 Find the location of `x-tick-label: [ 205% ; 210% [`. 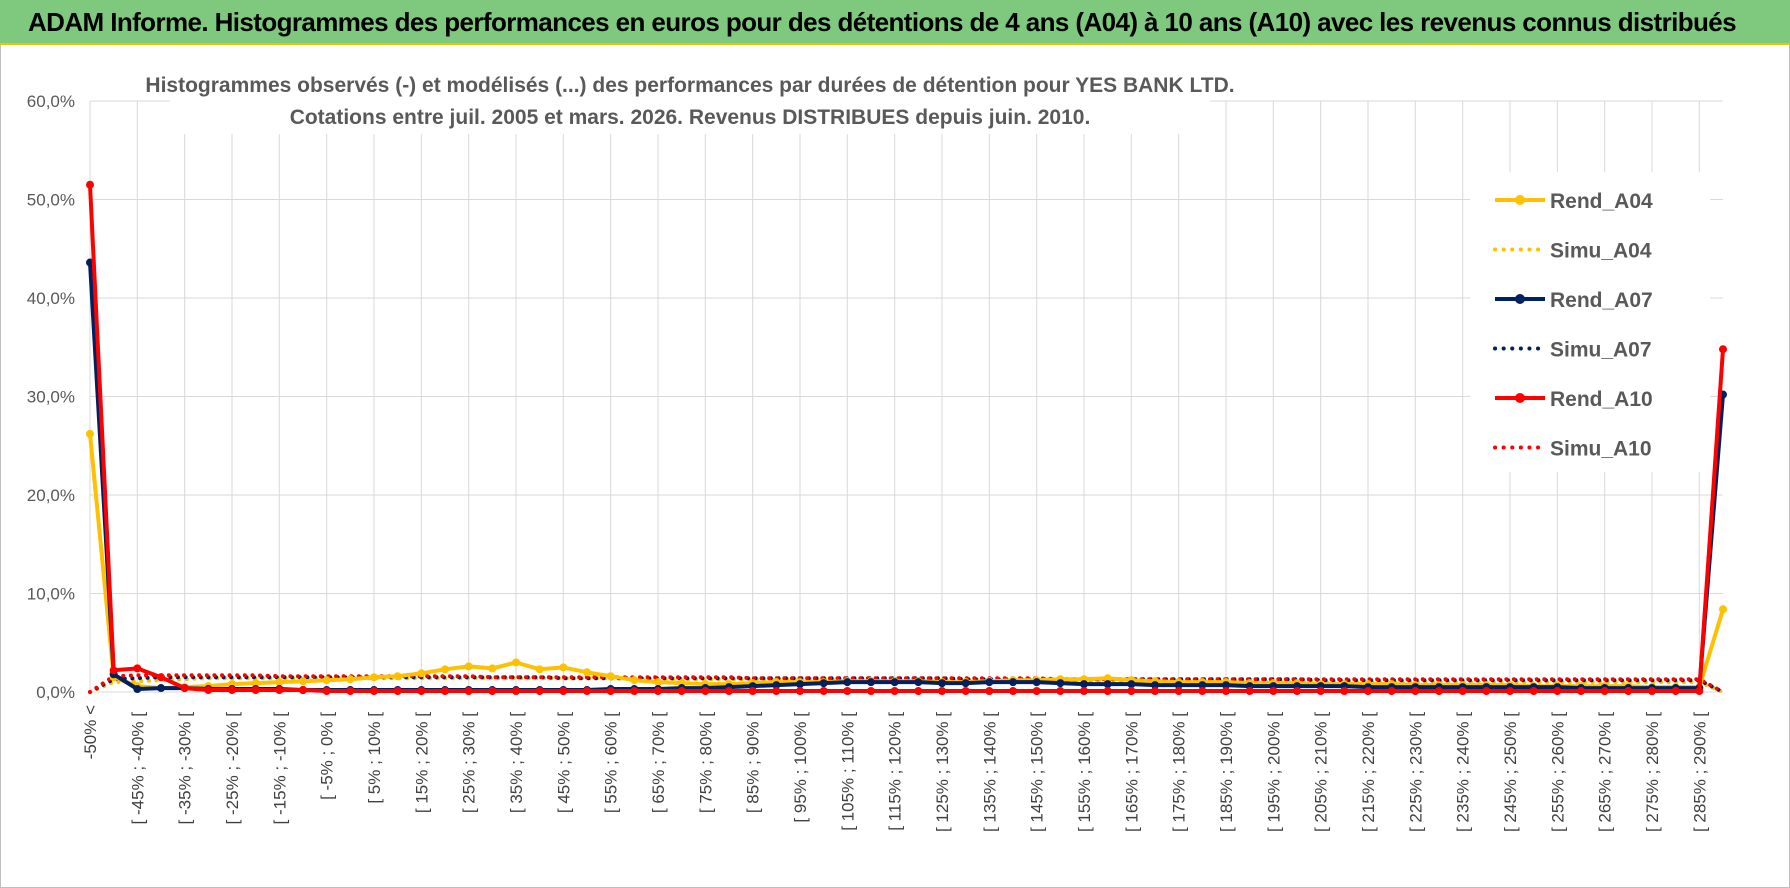

x-tick-label: [ 205% ; 210% [ is located at coordinates (1321, 772).